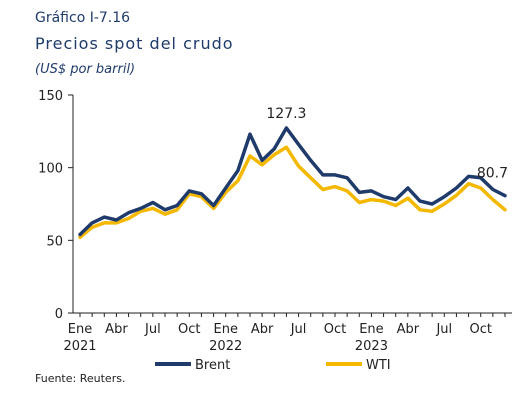  I want to click on x-year-label: 2021, so click(79, 346).